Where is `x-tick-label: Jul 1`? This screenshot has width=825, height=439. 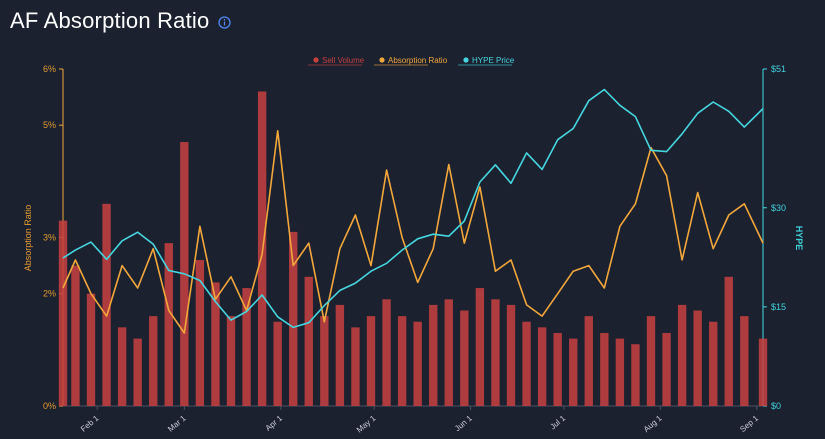 x-tick-label: Jul 1 is located at coordinates (557, 422).